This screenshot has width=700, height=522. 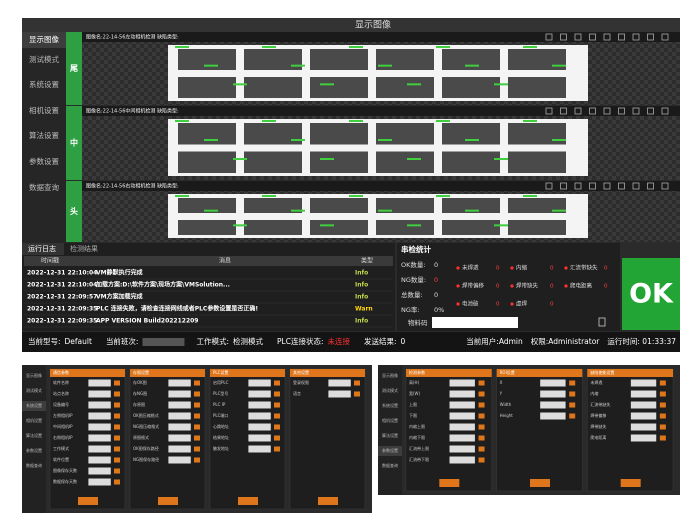 I want to click on status-value: Default, so click(x=78, y=341).